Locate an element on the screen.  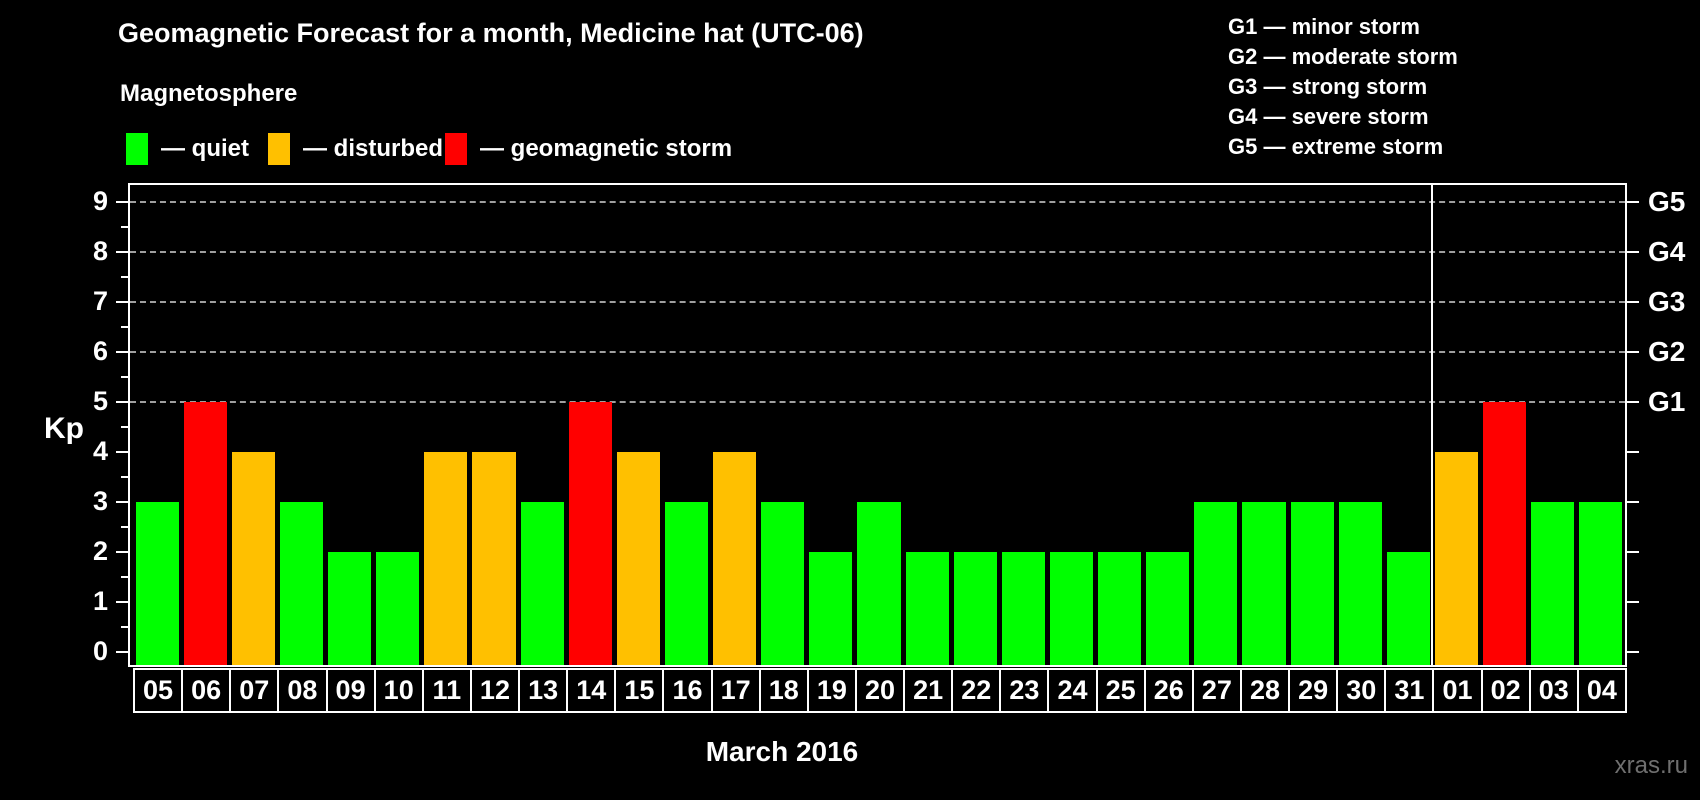
date-cell: 05 is located at coordinates (157, 690).